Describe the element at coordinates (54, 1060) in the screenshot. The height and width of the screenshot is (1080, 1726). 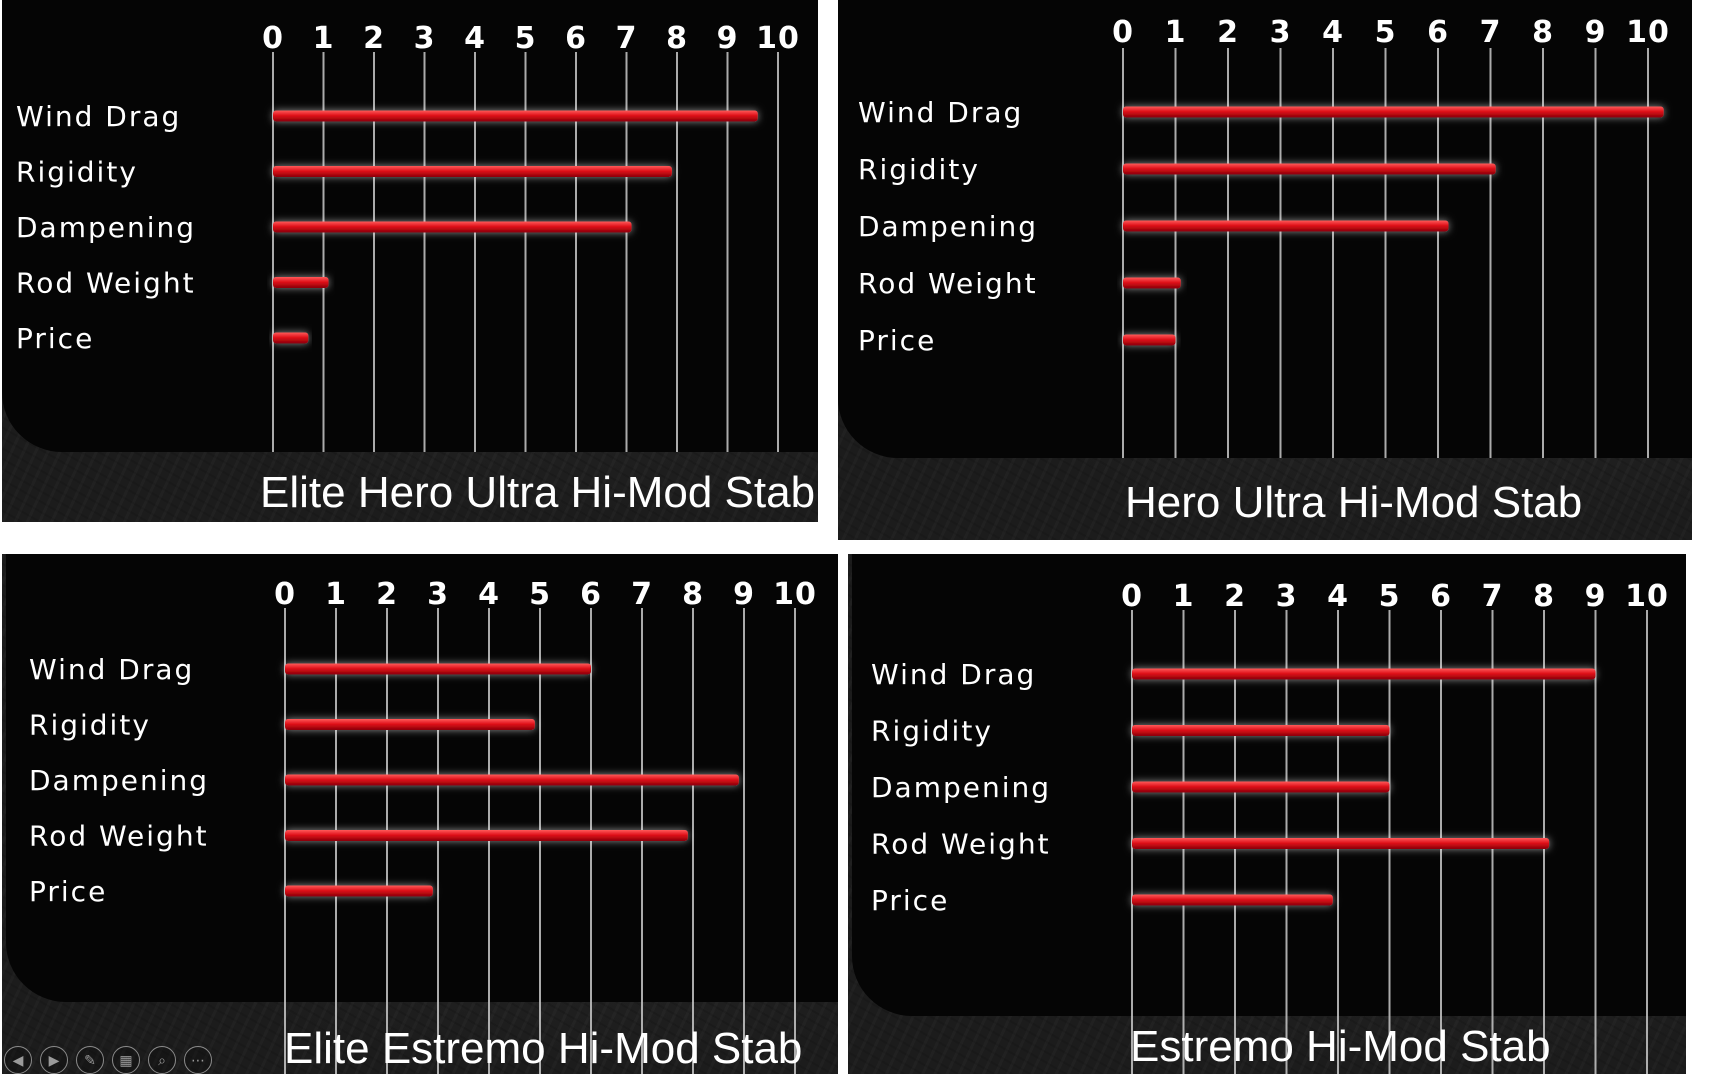
I see `next-icon: ▶` at that location.